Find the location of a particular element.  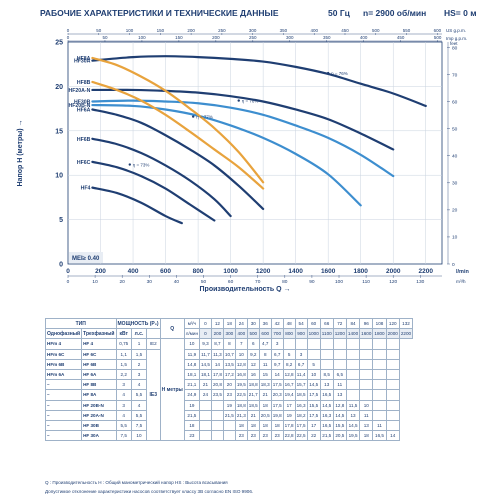

power-kw: 0,75 is located at coordinates (123, 344).